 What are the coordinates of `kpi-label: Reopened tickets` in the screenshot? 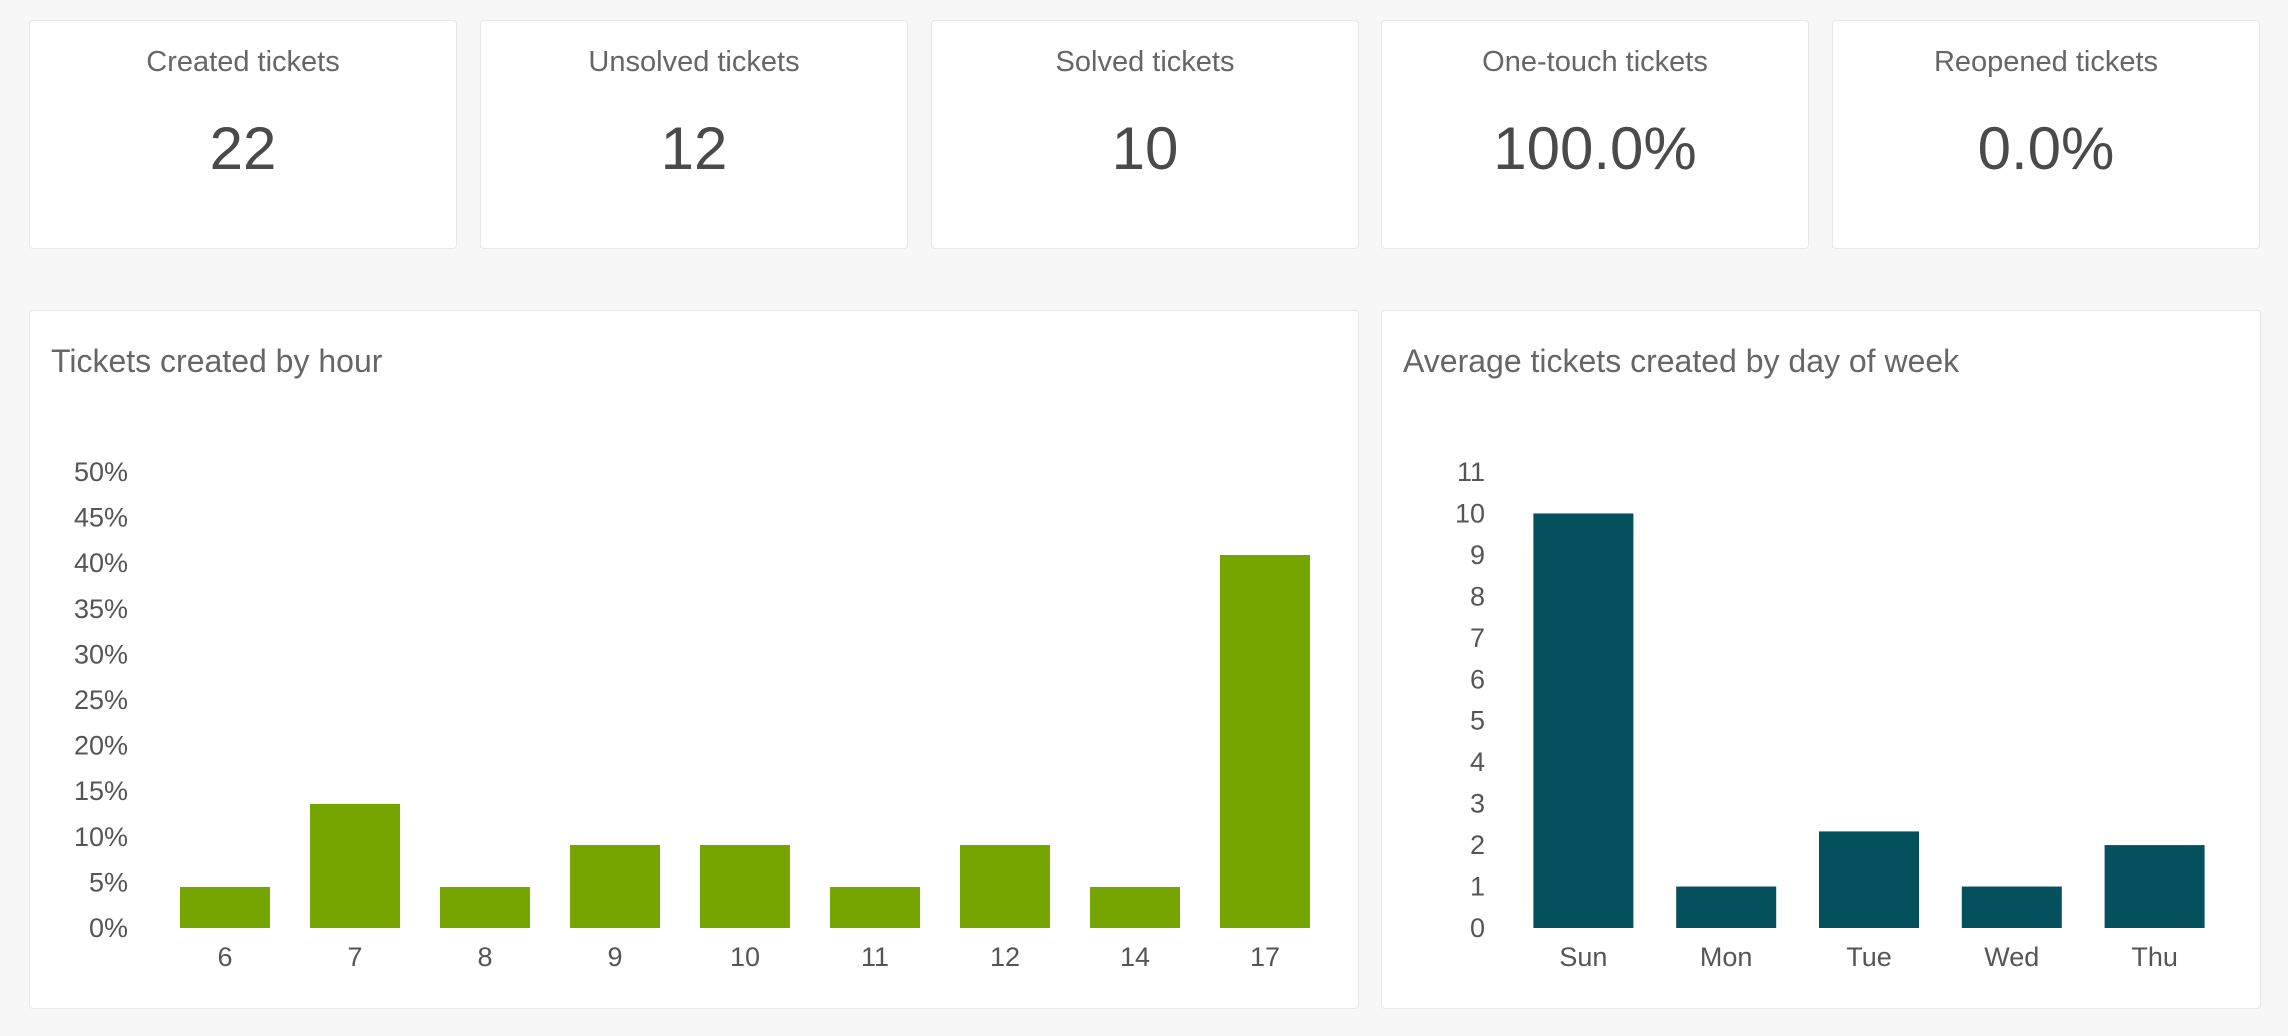 It's located at (2046, 62).